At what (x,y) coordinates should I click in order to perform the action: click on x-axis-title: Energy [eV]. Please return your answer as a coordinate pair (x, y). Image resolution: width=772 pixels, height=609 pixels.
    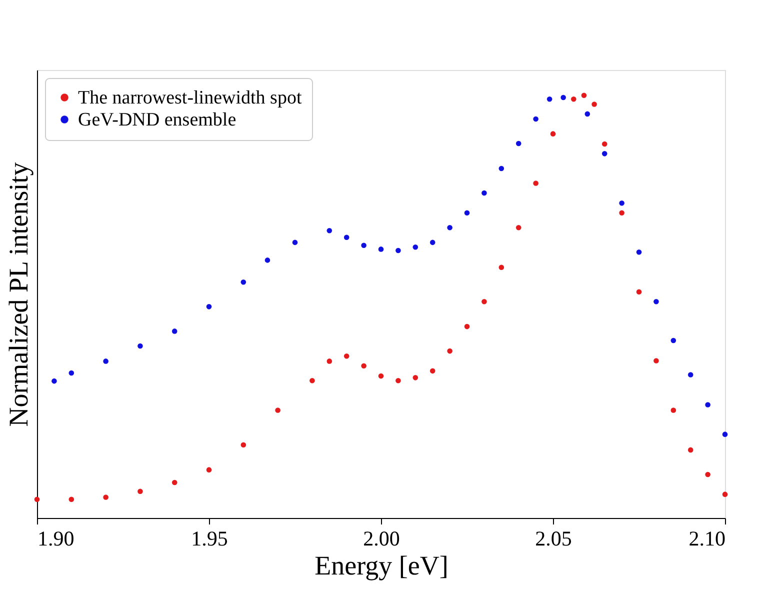
    Looking at the image, I should click on (381, 565).